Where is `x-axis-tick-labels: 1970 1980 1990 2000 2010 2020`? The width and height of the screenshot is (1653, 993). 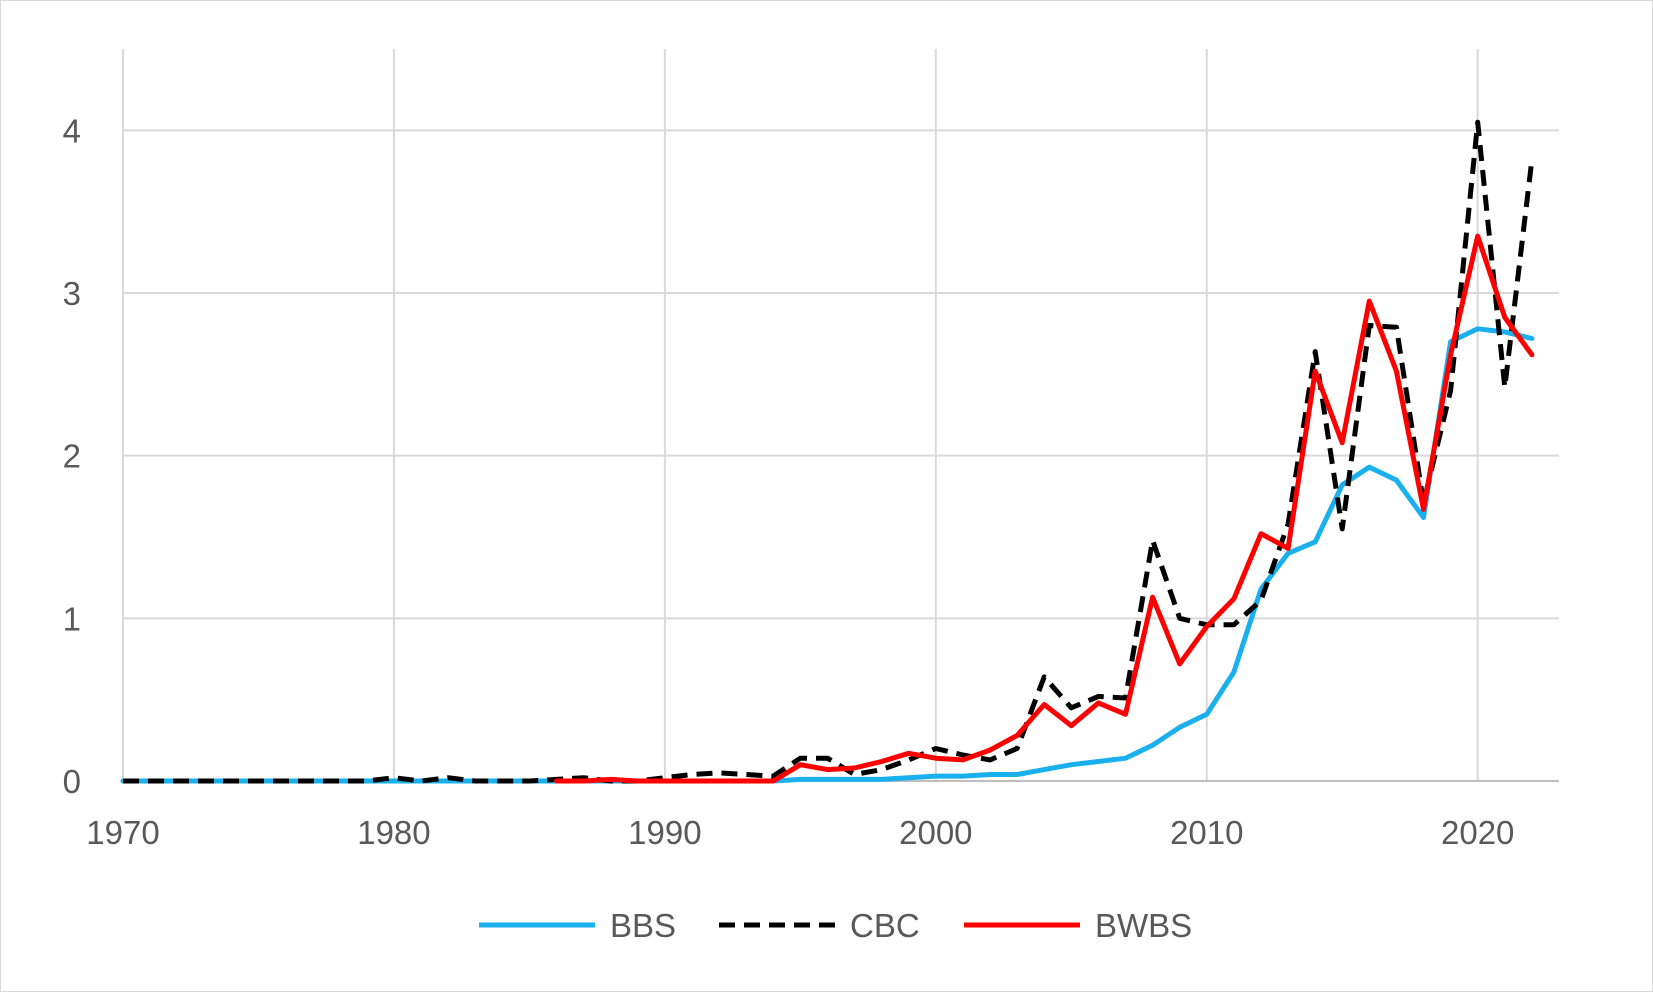
x-axis-tick-labels: 1970 1980 1990 2000 2010 2020 is located at coordinates (800, 832).